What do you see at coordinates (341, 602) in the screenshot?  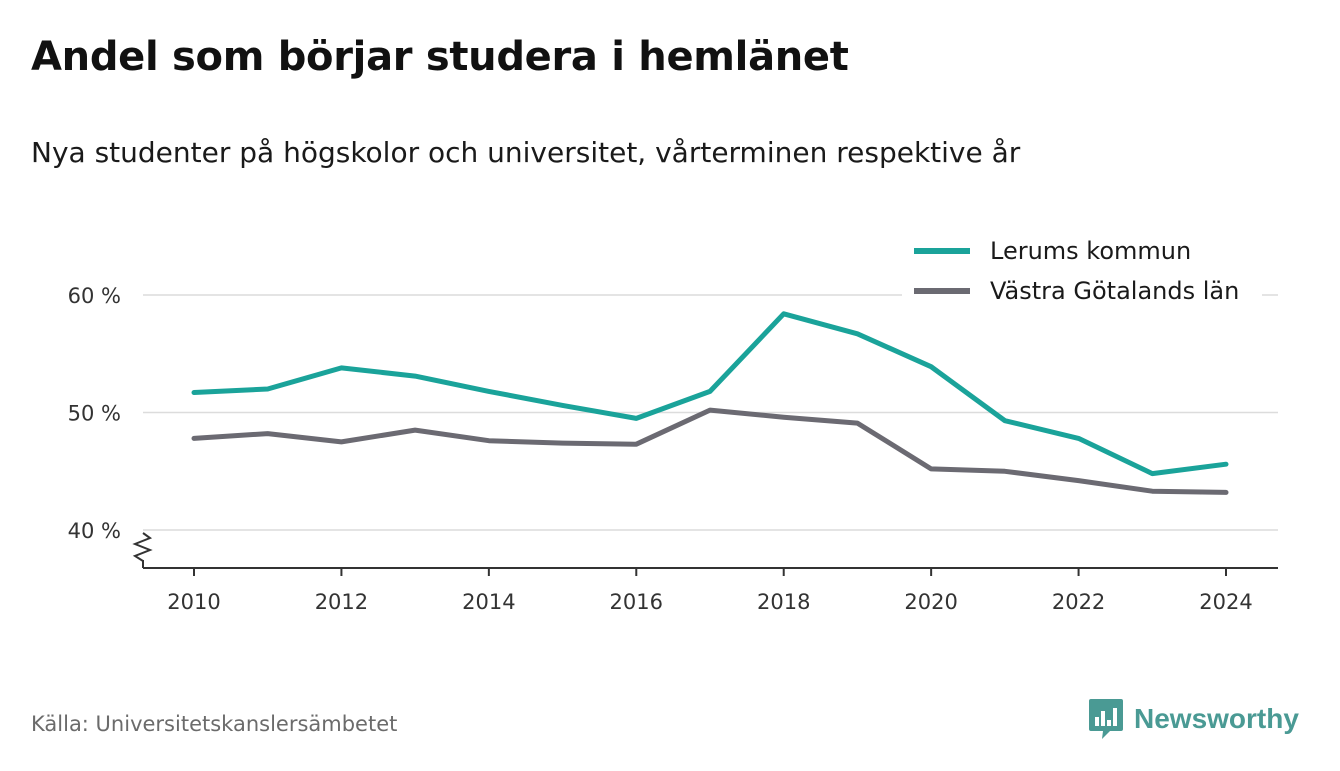 I see `x-tick-label: 2012` at bounding box center [341, 602].